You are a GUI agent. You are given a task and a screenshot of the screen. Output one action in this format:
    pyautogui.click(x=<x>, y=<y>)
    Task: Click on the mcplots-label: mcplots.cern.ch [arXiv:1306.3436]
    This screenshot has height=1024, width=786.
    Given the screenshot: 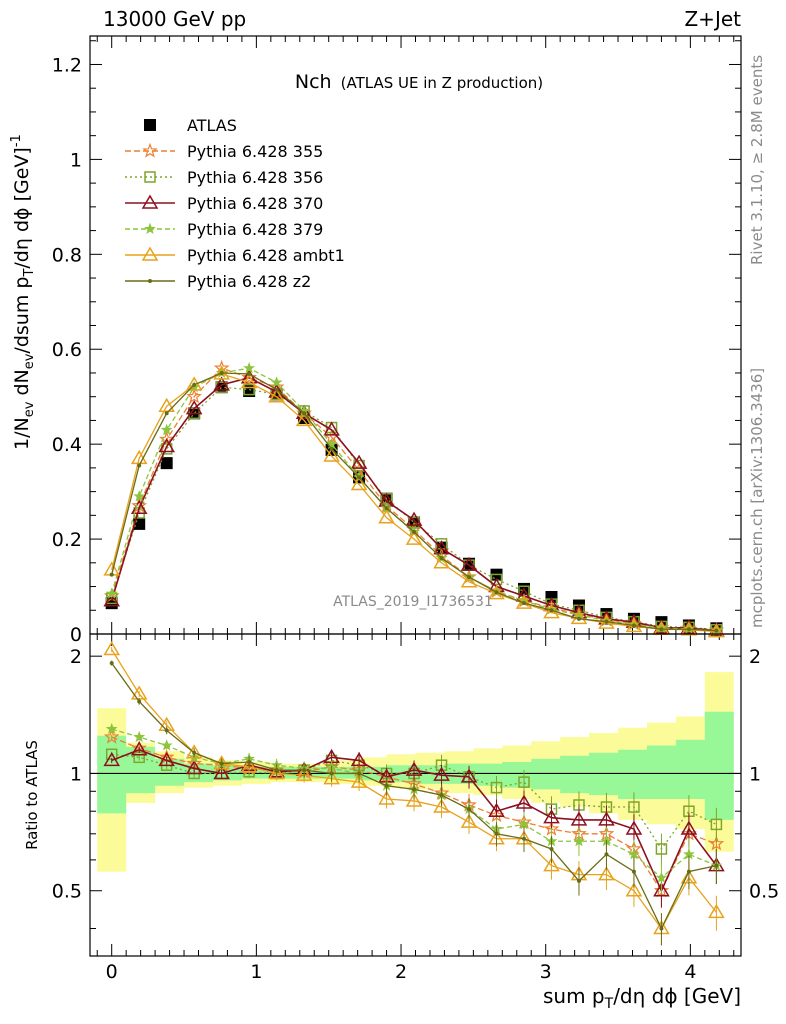 What is the action you would take?
    pyautogui.click(x=757, y=498)
    